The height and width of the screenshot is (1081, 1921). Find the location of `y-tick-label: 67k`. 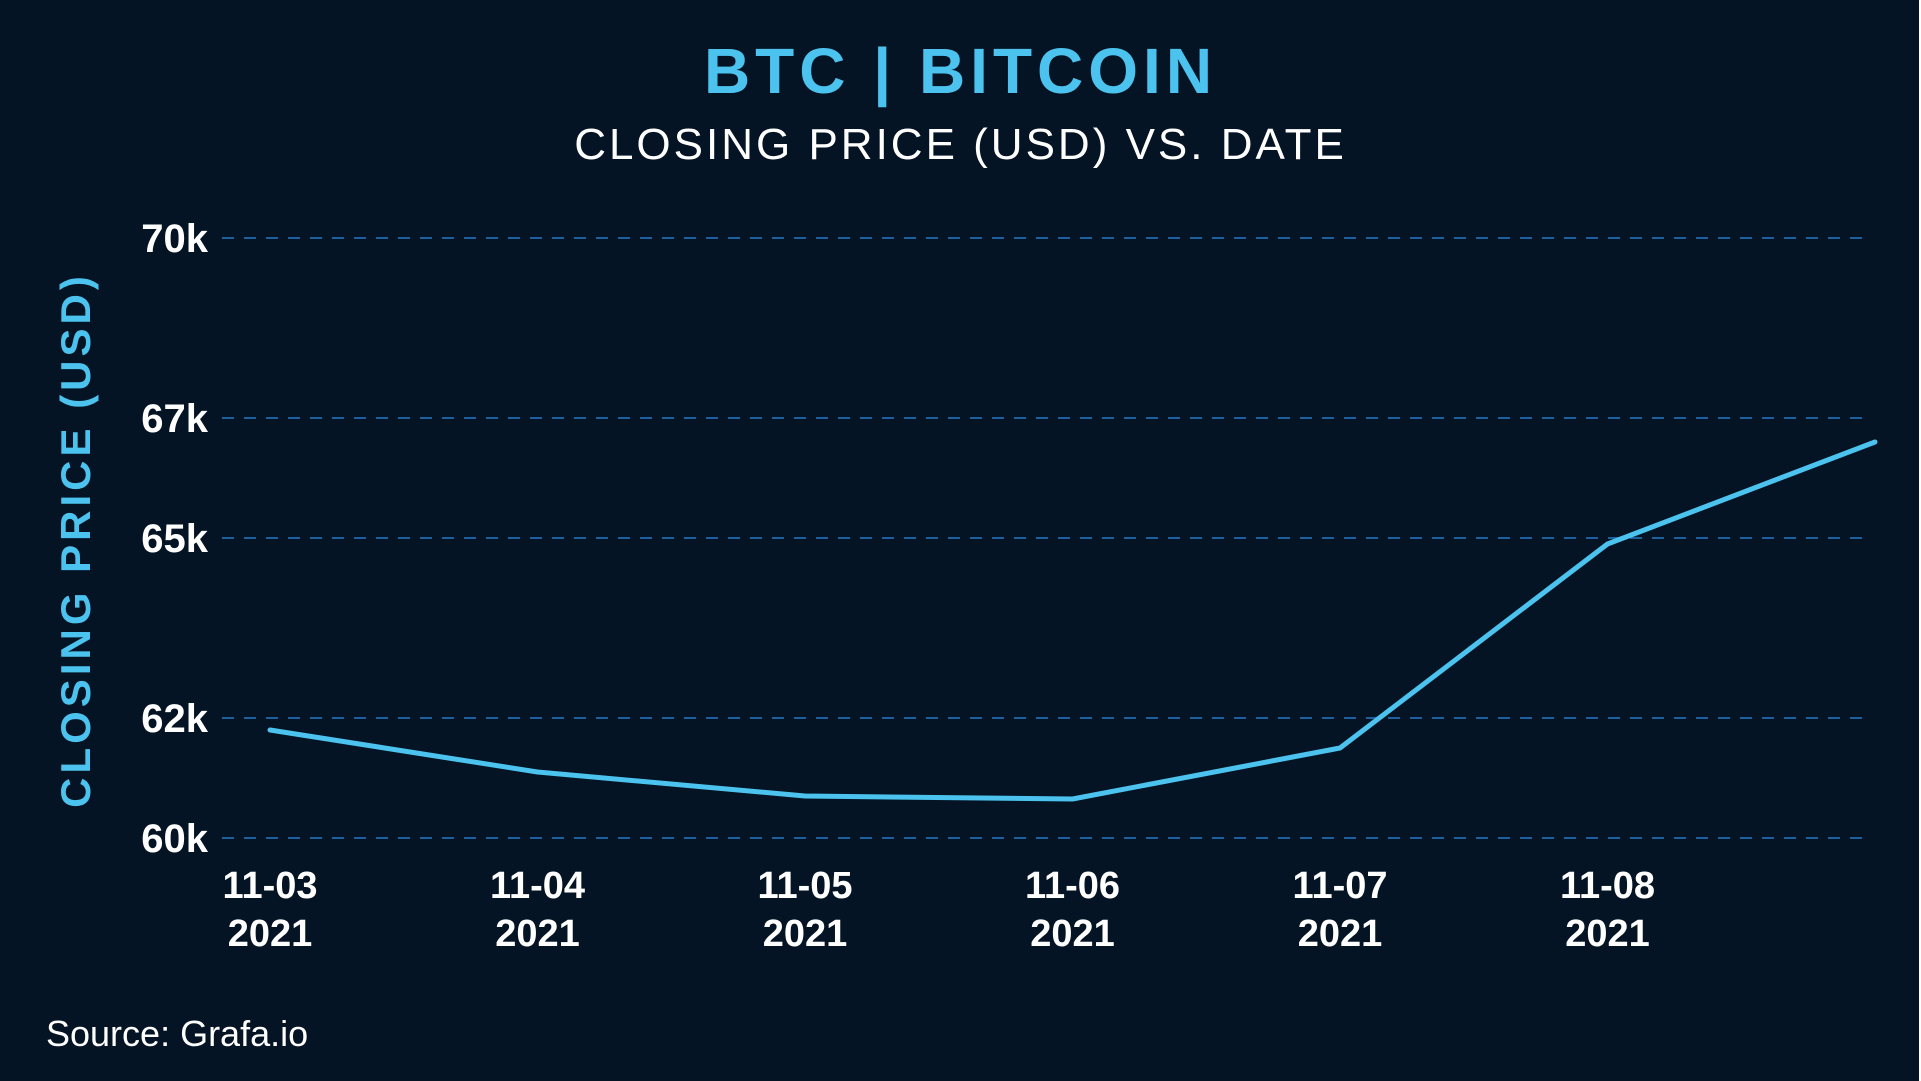

y-tick-label: 67k is located at coordinates (174, 419).